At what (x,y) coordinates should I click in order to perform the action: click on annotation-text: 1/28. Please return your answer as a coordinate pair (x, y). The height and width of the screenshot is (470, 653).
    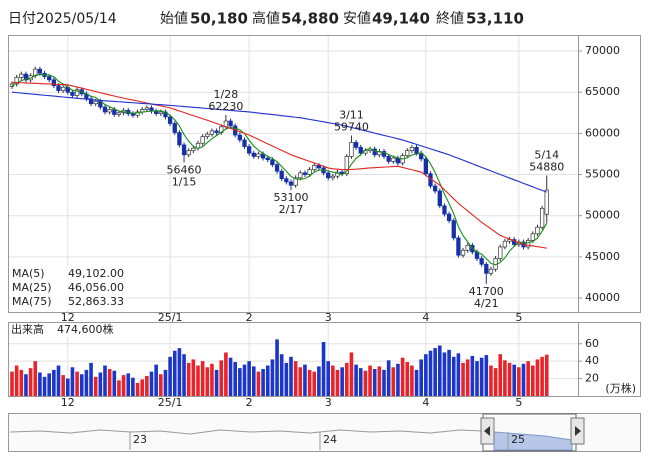
    Looking at the image, I should click on (226, 94).